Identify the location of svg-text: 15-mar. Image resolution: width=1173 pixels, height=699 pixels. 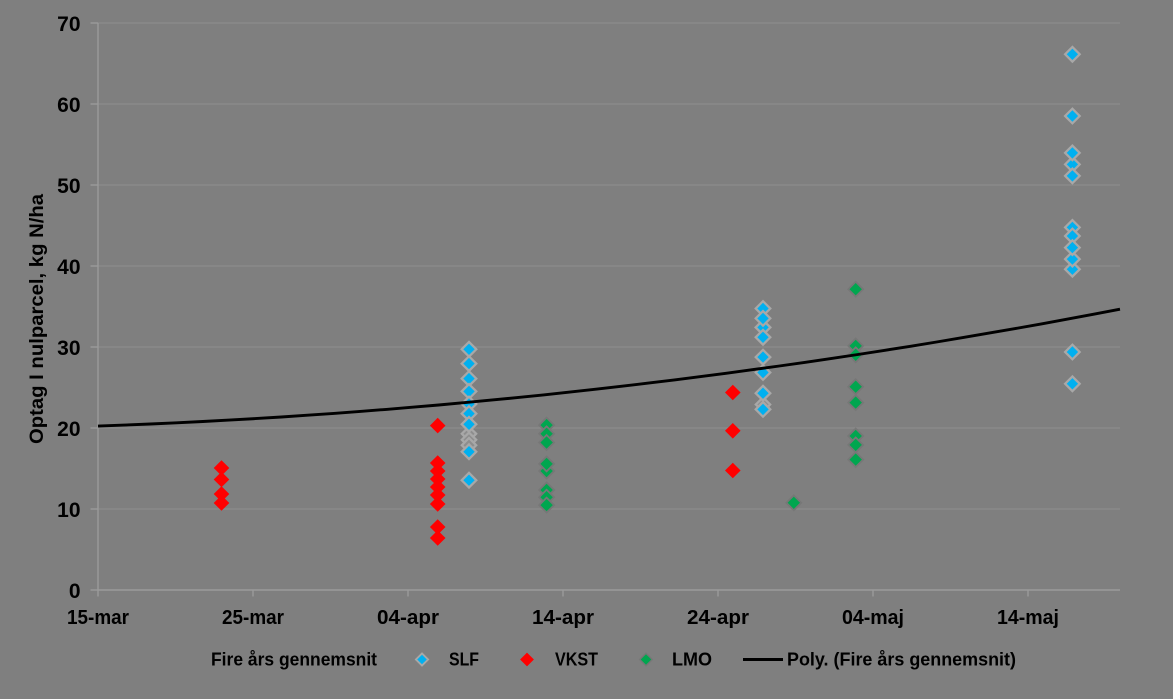
(98, 618).